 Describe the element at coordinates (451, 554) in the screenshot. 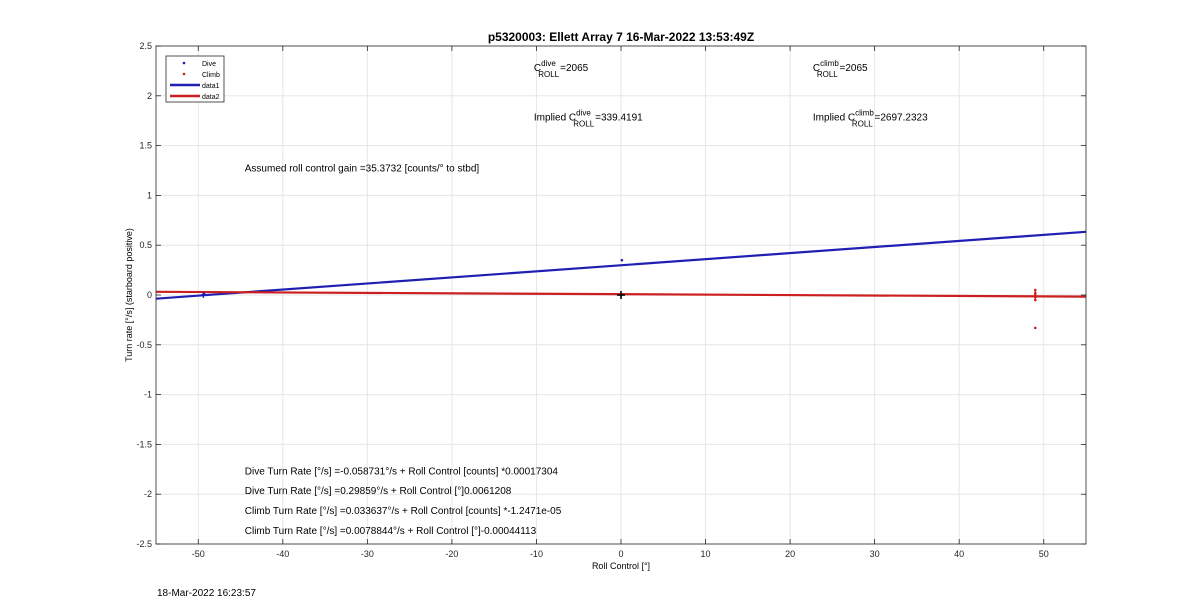

I see `x-tick-label: -20` at that location.